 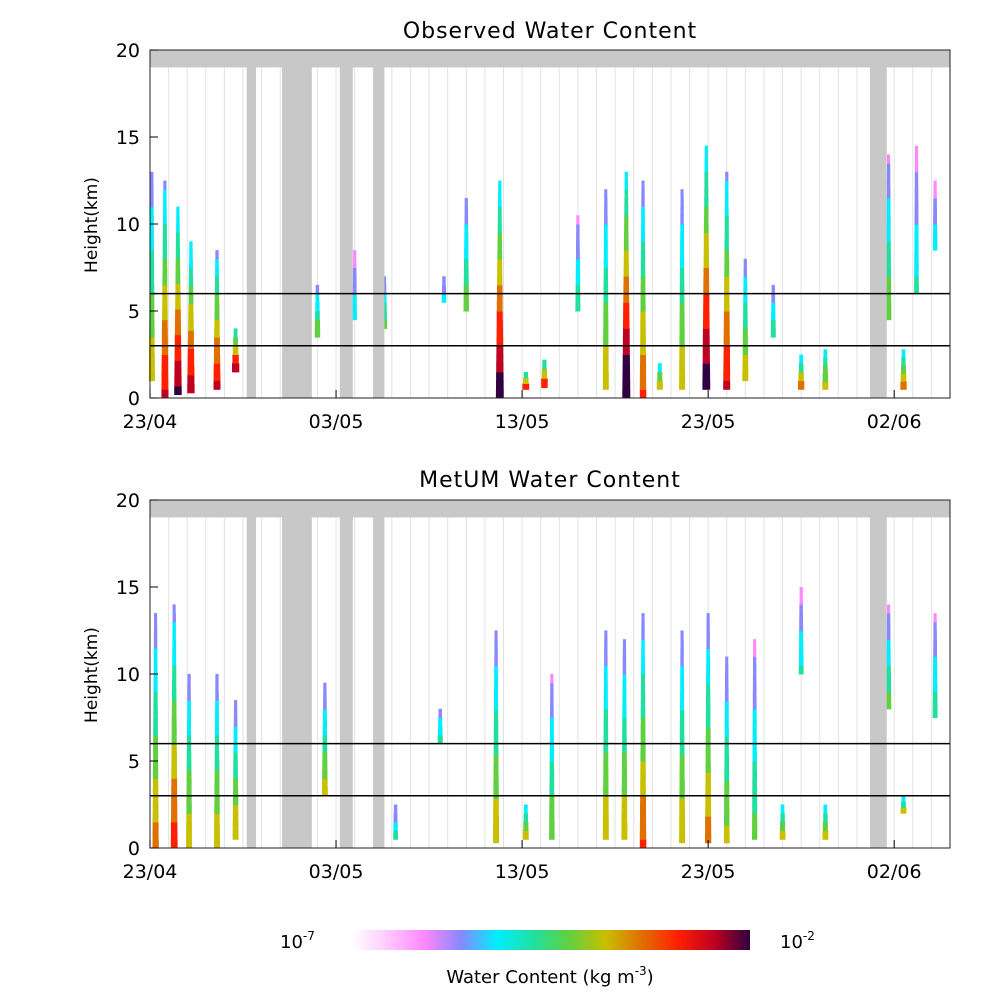 I want to click on metum-x-tick-label: 02/06, so click(x=894, y=872).